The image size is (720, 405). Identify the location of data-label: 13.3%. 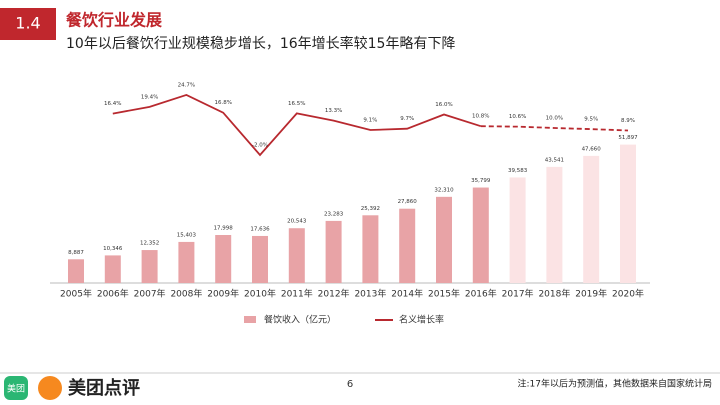
(333, 111).